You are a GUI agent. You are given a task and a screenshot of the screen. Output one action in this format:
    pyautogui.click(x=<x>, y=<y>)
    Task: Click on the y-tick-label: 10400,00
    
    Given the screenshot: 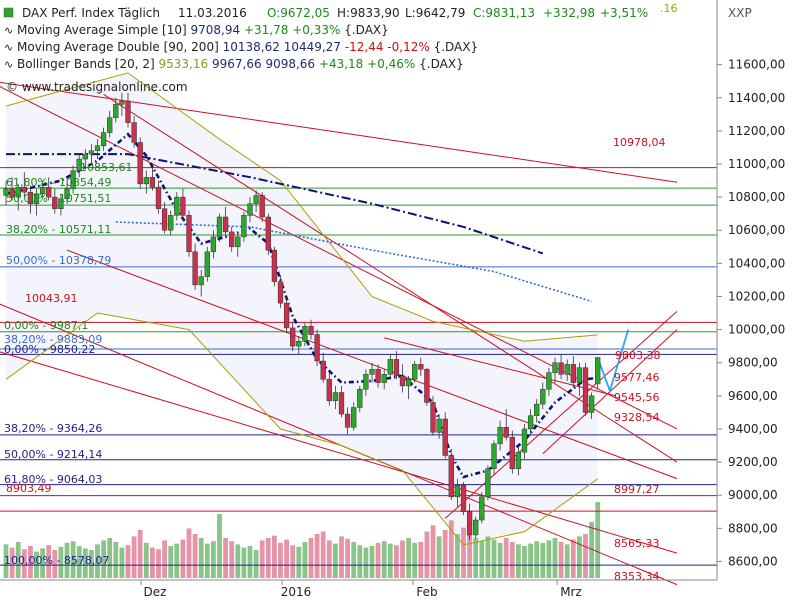 What is the action you would take?
    pyautogui.click(x=756, y=263)
    